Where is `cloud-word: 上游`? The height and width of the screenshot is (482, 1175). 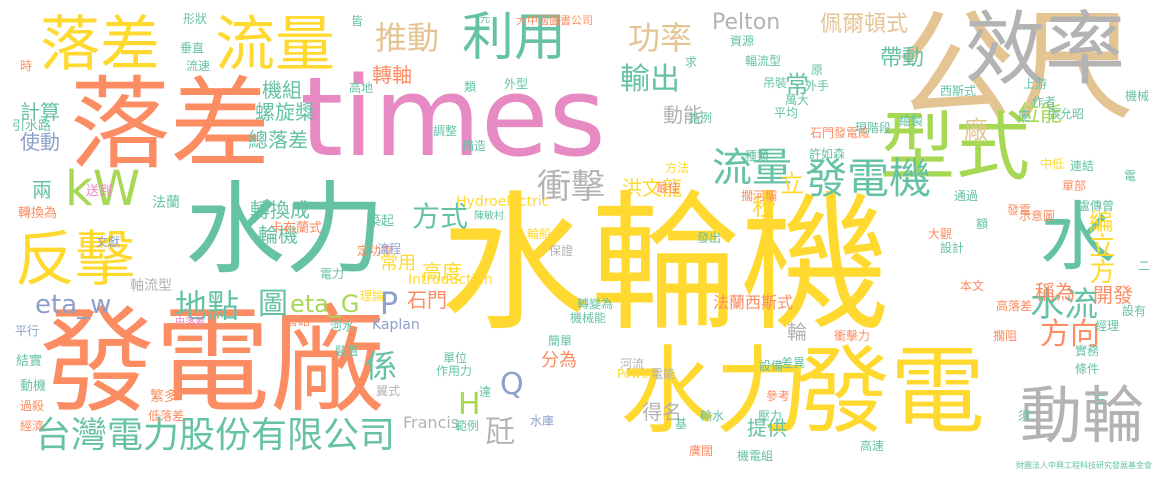 cloud-word: 上游 is located at coordinates (1035, 84).